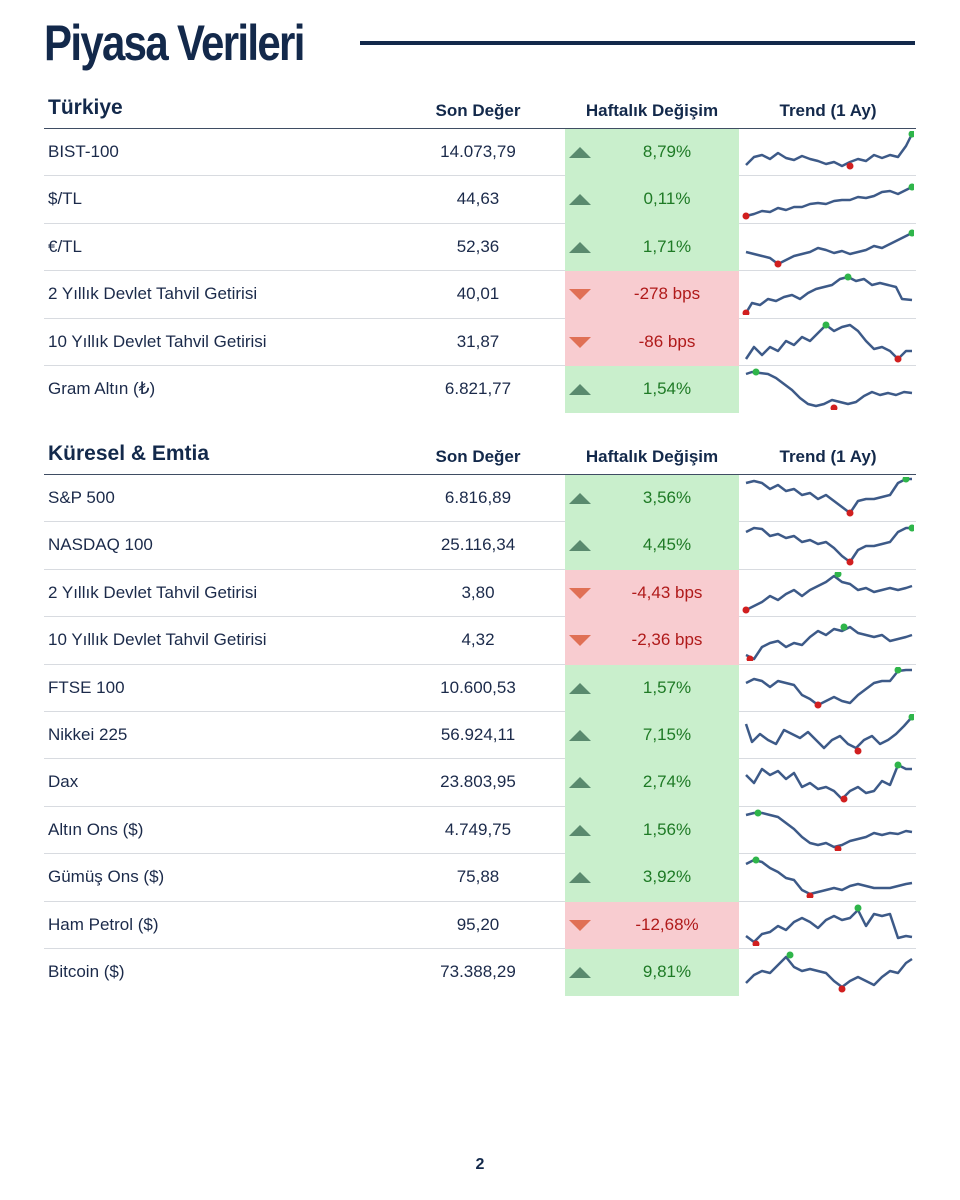  I want to click on row-value: 25.116,34, so click(478, 545).